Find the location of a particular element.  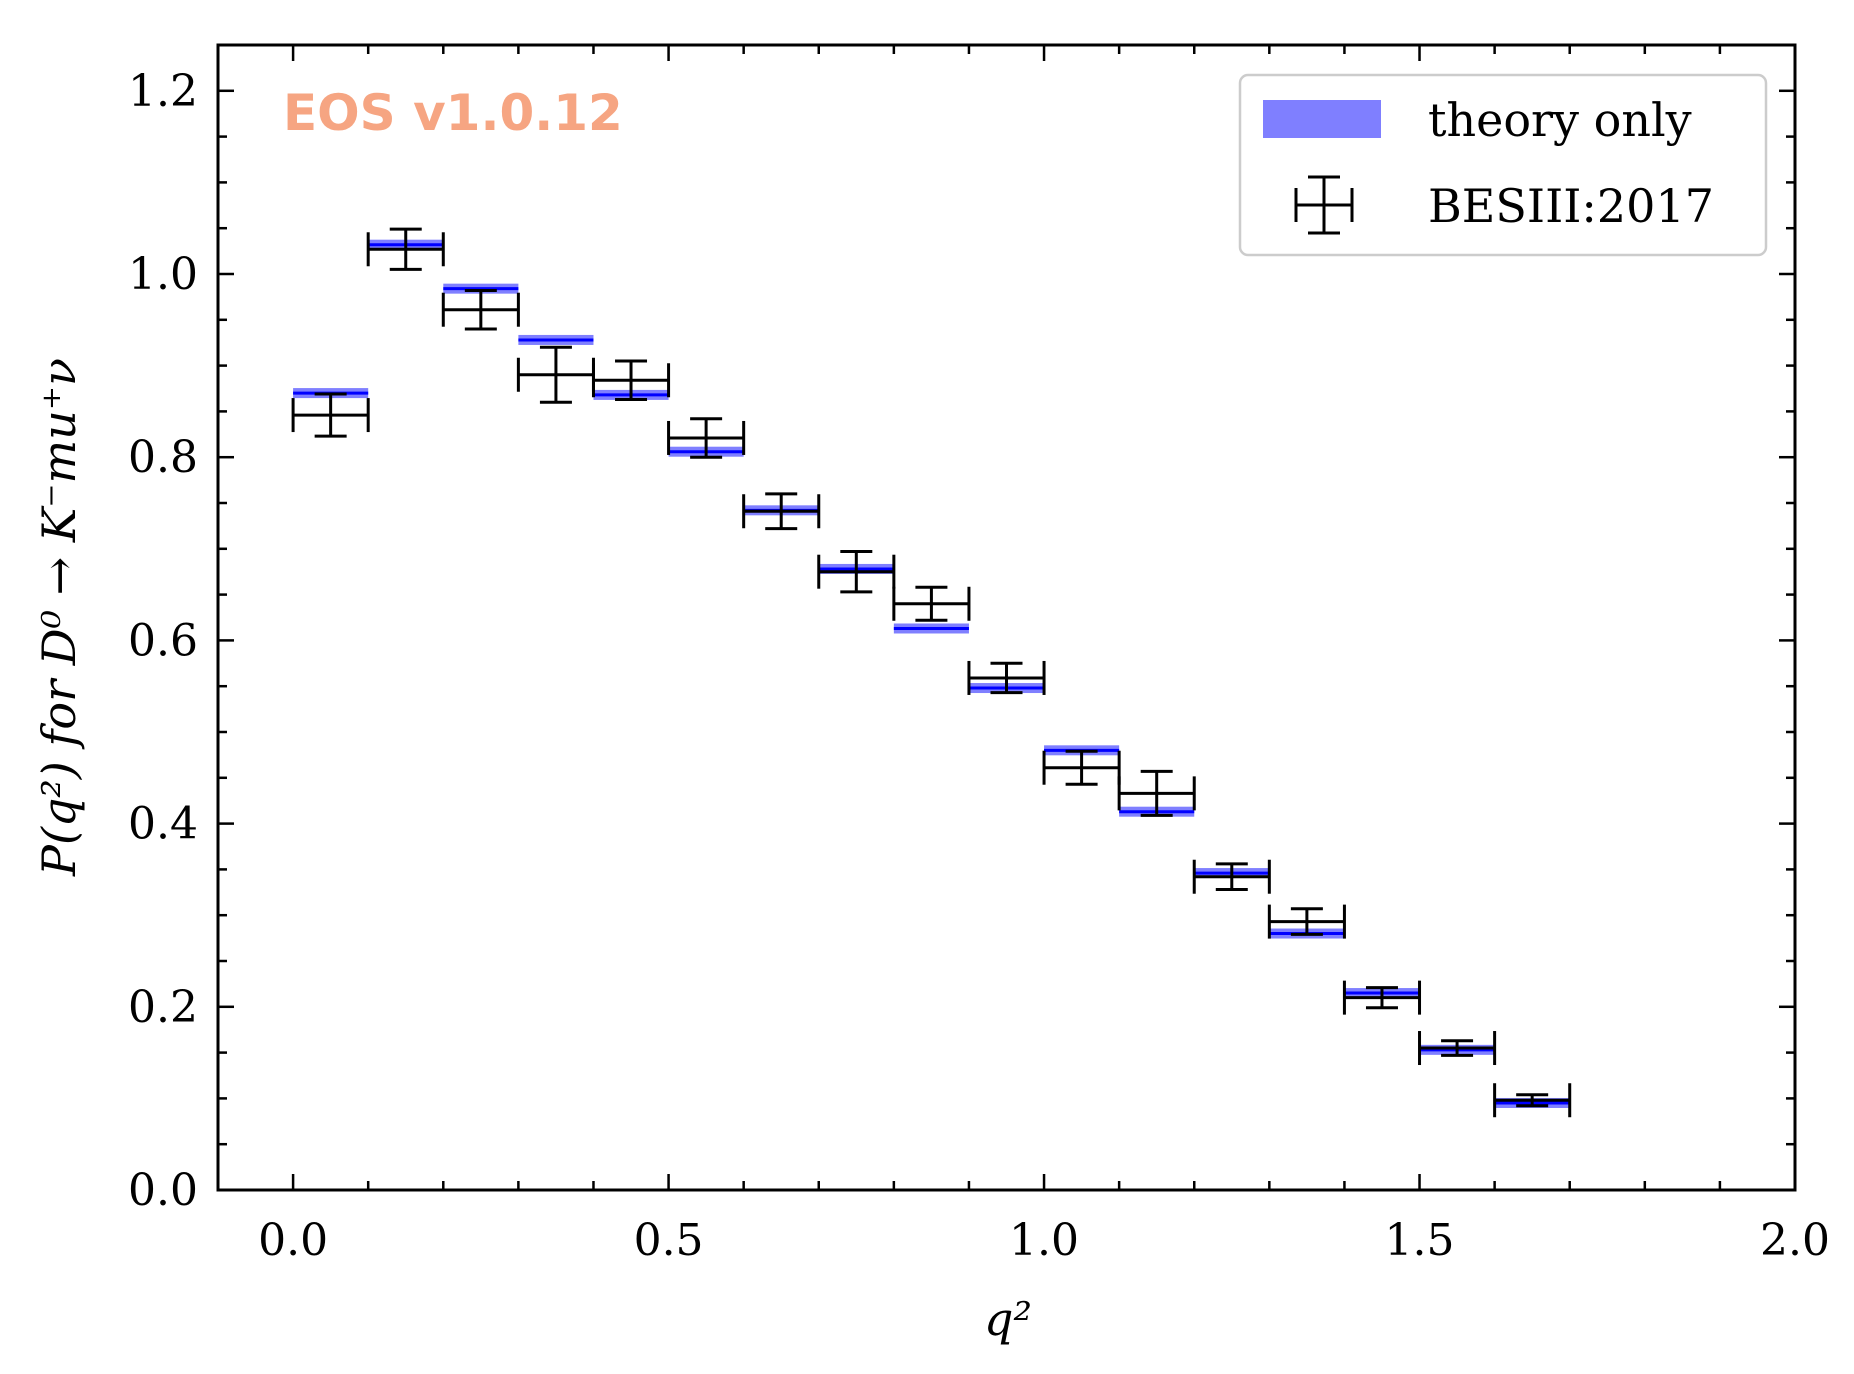

x-tick-label: 0.0 is located at coordinates (293, 1240).